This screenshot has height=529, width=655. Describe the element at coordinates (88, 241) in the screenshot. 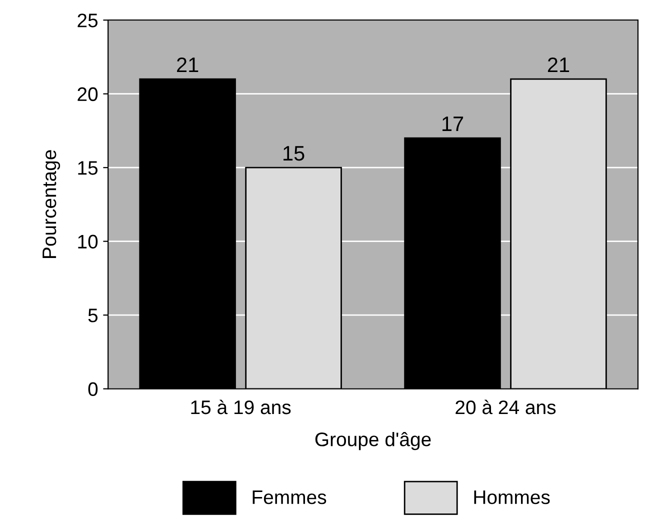

I see `y-tick-label: 10` at that location.